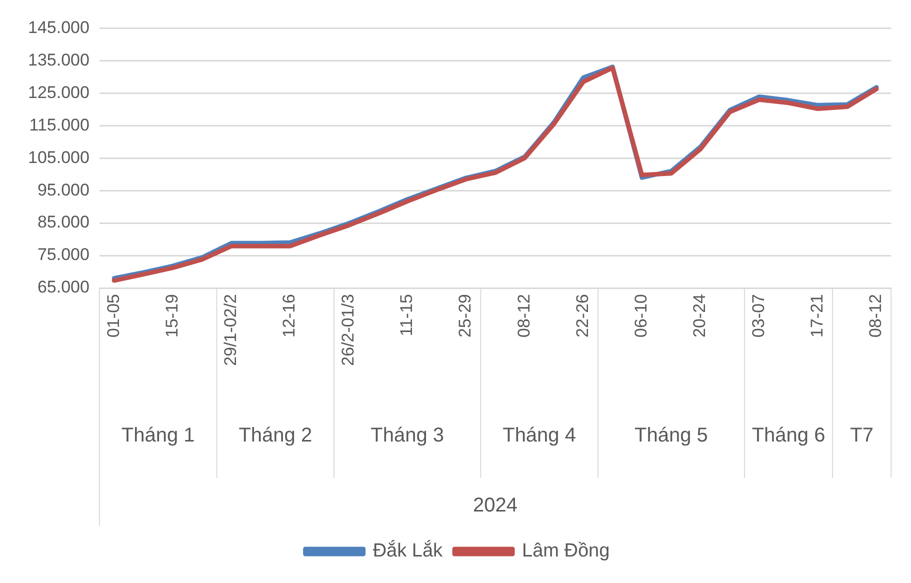 Image resolution: width=911 pixels, height=583 pixels. What do you see at coordinates (582, 316) in the screenshot?
I see `x-tick-label: 22-26` at bounding box center [582, 316].